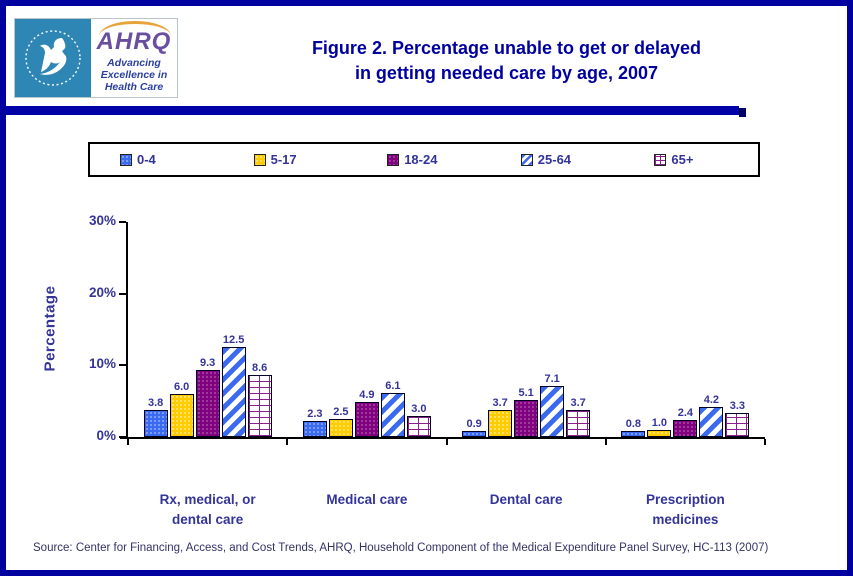  I want to click on bar-cell: 3.7, so click(578, 417).